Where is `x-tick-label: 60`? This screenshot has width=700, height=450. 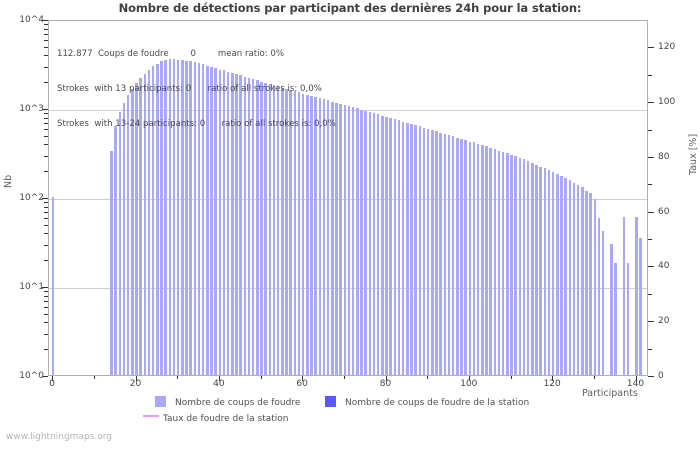
x-tick-label: 60 is located at coordinates (302, 384).